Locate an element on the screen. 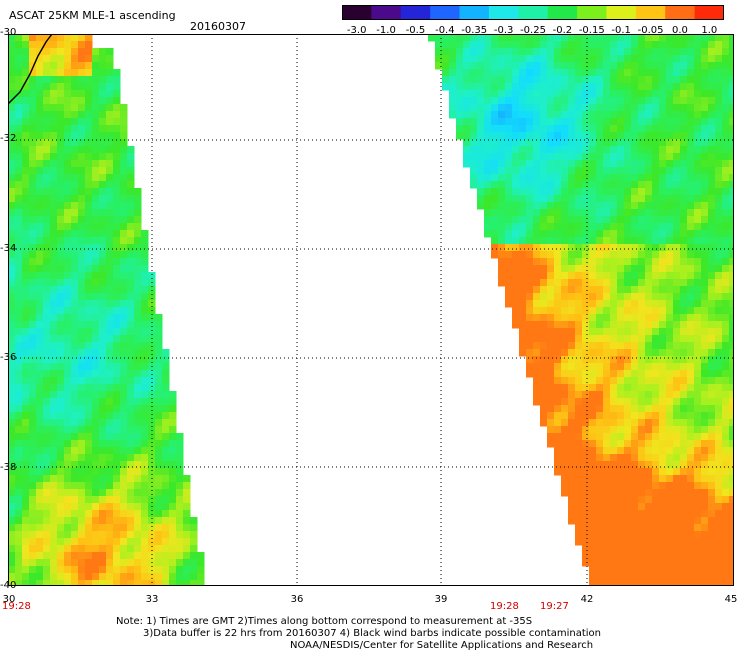 Image resolution: width=740 pixels, height=652 pixels. map-date: 20160307 is located at coordinates (218, 26).